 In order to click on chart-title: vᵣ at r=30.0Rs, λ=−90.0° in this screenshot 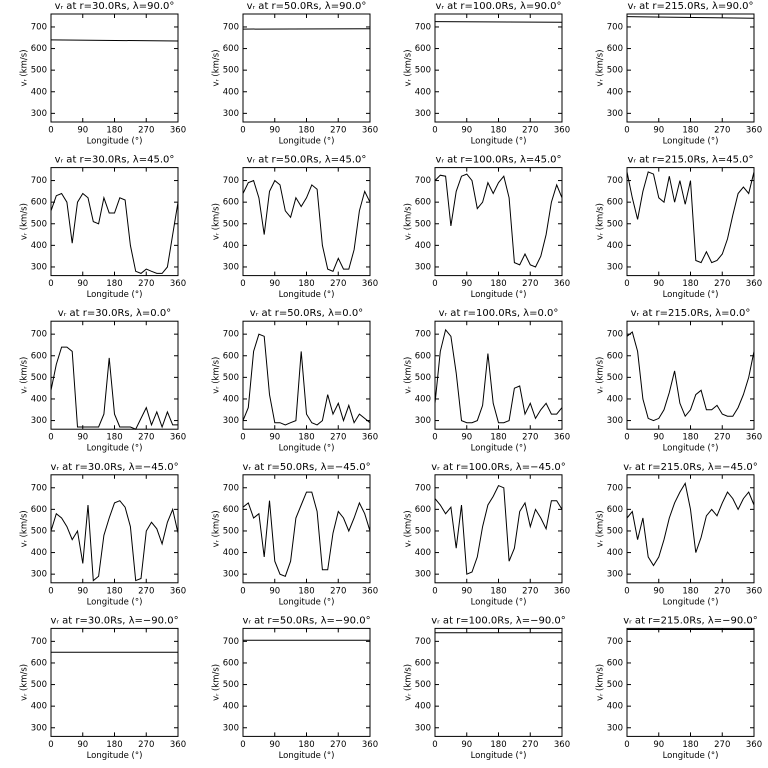, I will do `click(114, 620)`.